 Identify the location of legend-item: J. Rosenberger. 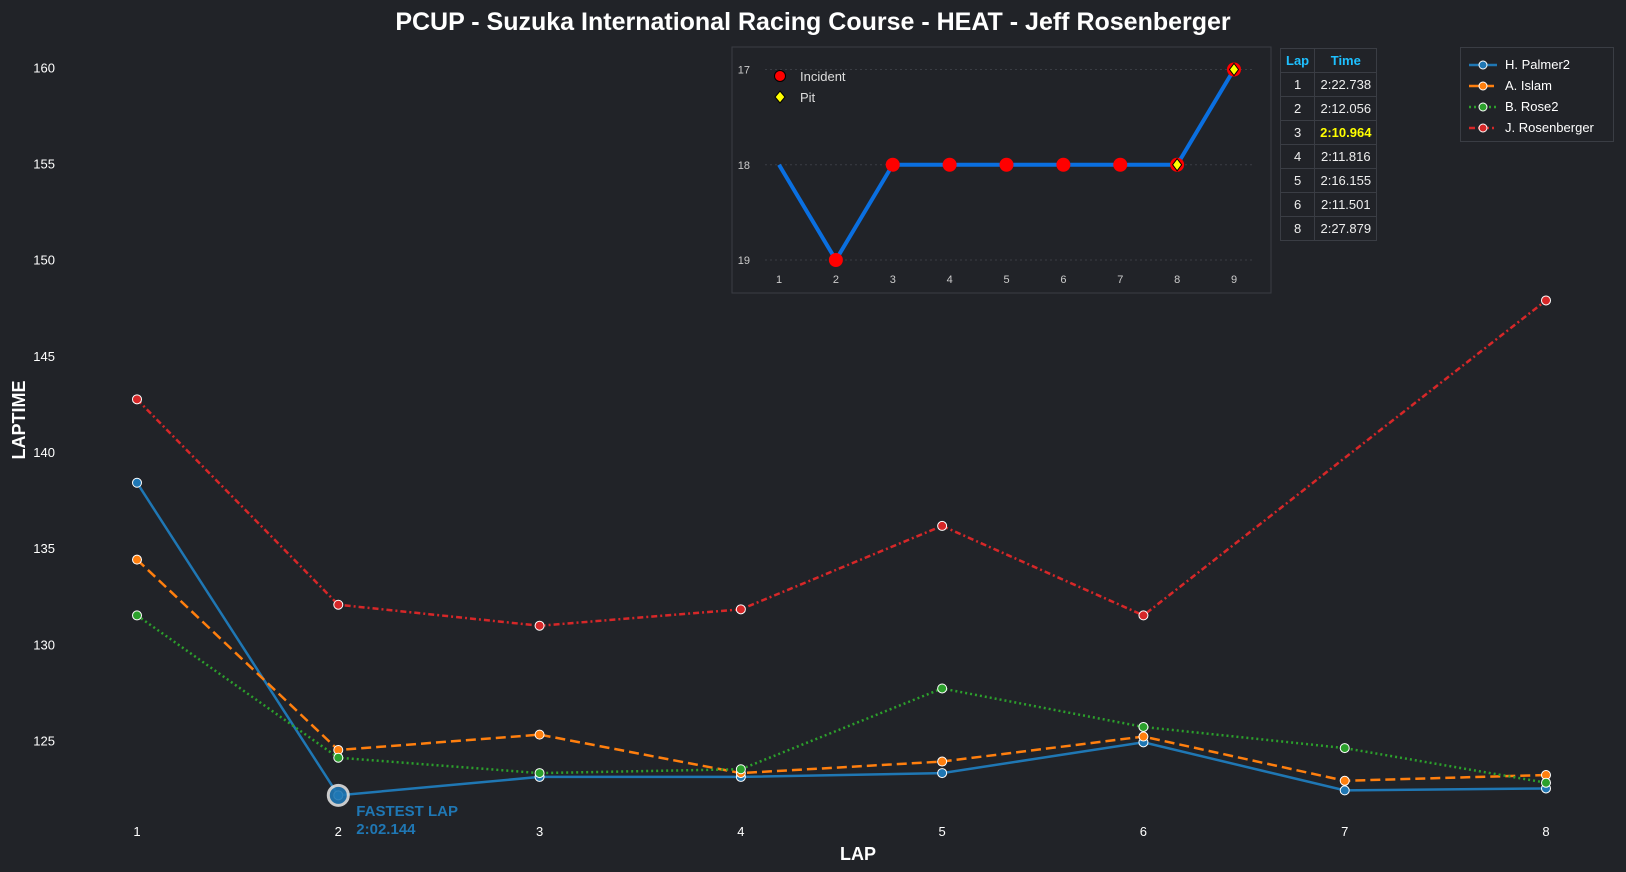
(1537, 127).